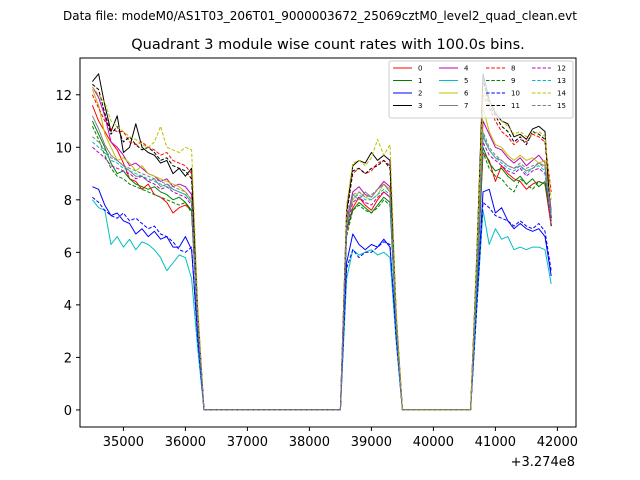 This screenshot has width=640, height=480. I want to click on legend-label-14: 14, so click(561, 94).